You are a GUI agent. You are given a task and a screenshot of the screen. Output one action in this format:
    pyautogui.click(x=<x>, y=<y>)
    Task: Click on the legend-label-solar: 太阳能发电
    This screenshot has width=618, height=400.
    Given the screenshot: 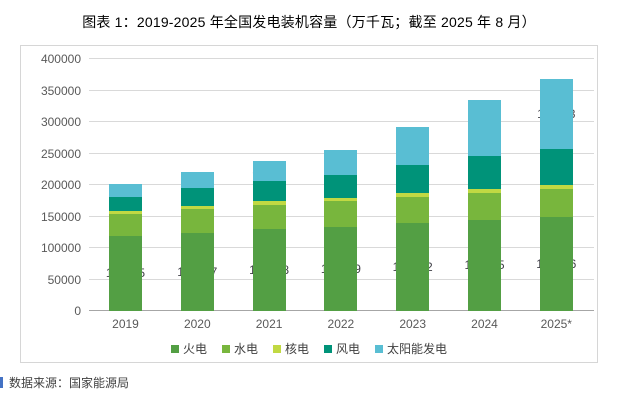 What is the action you would take?
    pyautogui.click(x=417, y=349)
    